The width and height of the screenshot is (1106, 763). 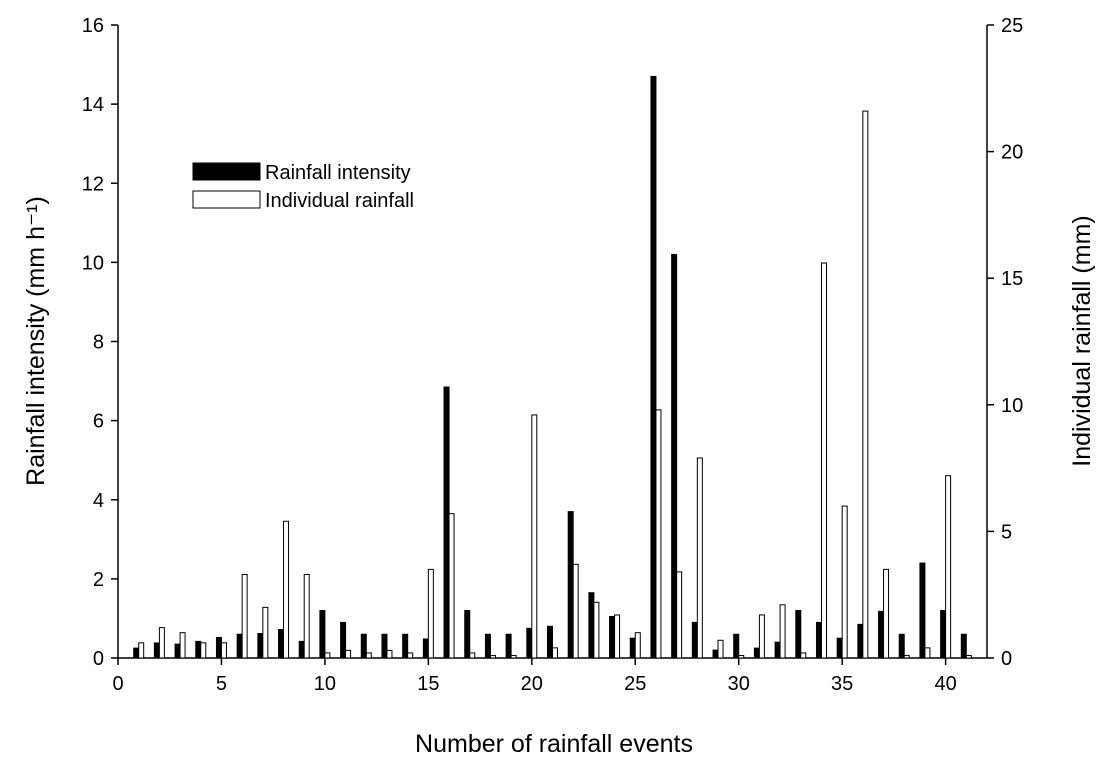 What do you see at coordinates (98, 422) in the screenshot?
I see `y-tick-label: 6` at bounding box center [98, 422].